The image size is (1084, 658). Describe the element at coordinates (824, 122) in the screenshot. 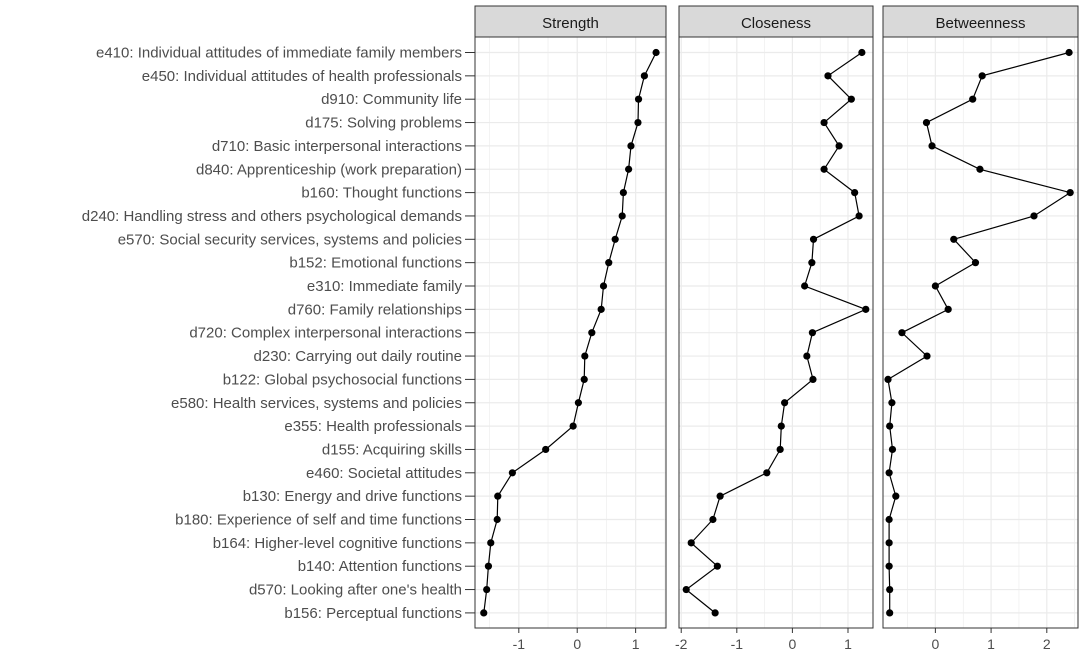

I see `point-closeness-d175` at that location.